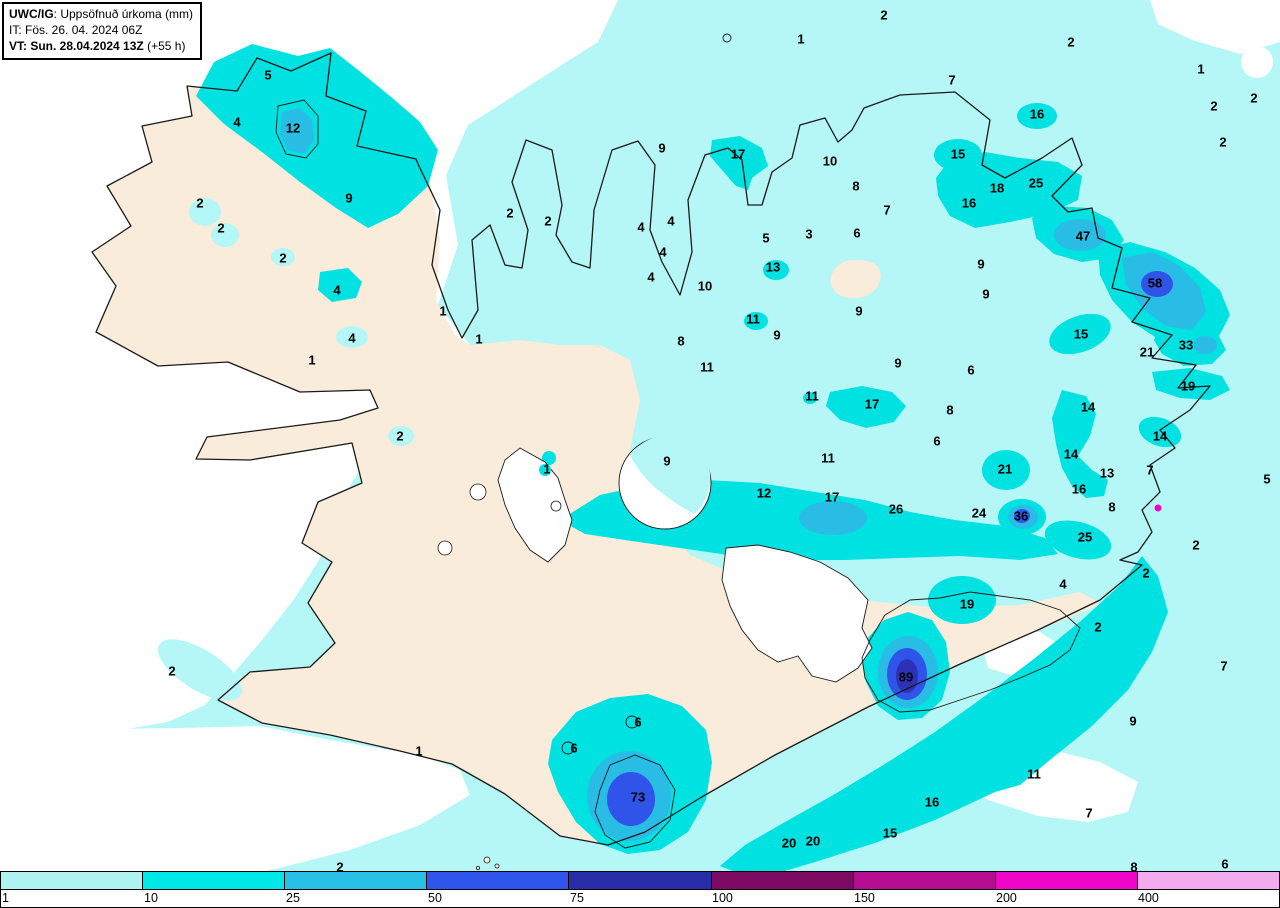 This screenshot has width=1280, height=908. Describe the element at coordinates (577, 898) in the screenshot. I see `colorbar-tick-label: 75` at that location.